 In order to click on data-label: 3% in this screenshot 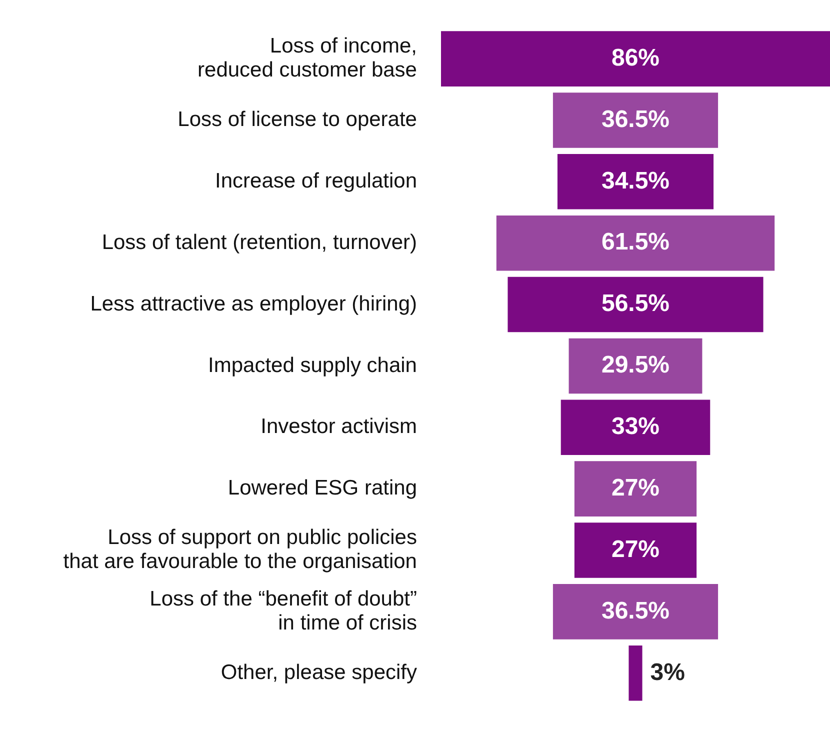, I will do `click(667, 672)`.